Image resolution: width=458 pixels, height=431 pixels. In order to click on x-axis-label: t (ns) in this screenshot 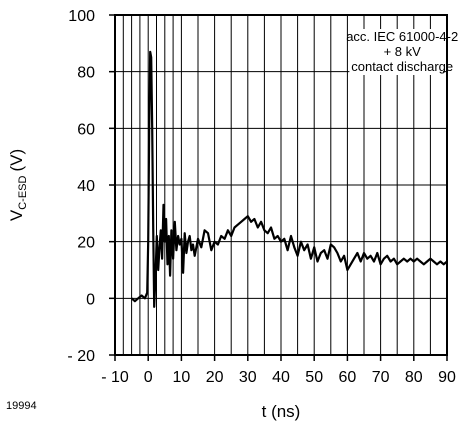, I will do `click(281, 411)`.